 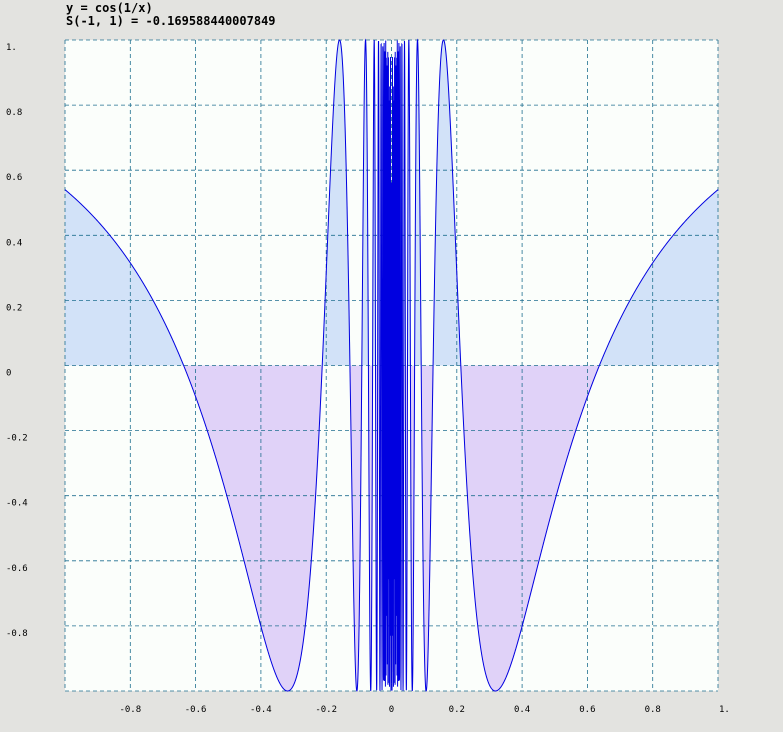 What do you see at coordinates (17, 439) in the screenshot?
I see `y-tick-label: -0.2` at bounding box center [17, 439].